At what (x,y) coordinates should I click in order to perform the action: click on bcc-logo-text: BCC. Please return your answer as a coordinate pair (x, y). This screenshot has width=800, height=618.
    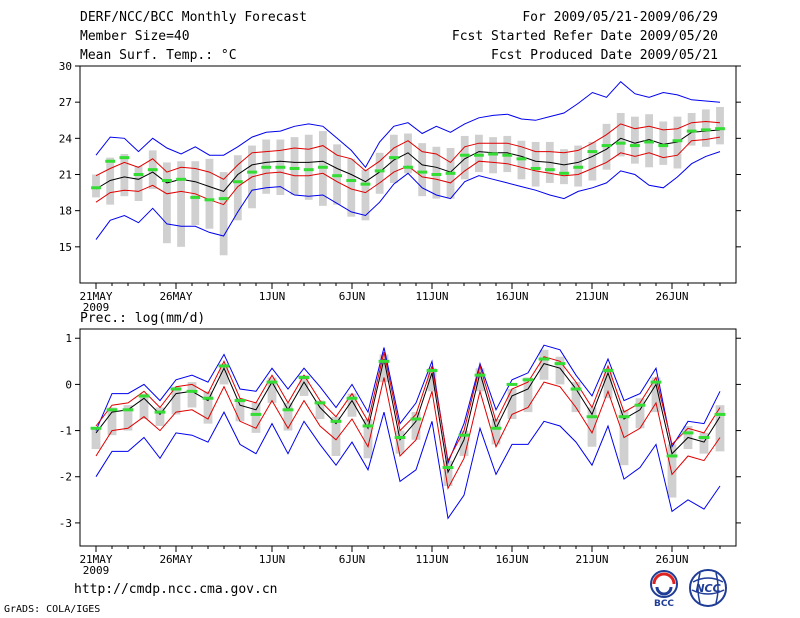
    Looking at the image, I should click on (664, 603).